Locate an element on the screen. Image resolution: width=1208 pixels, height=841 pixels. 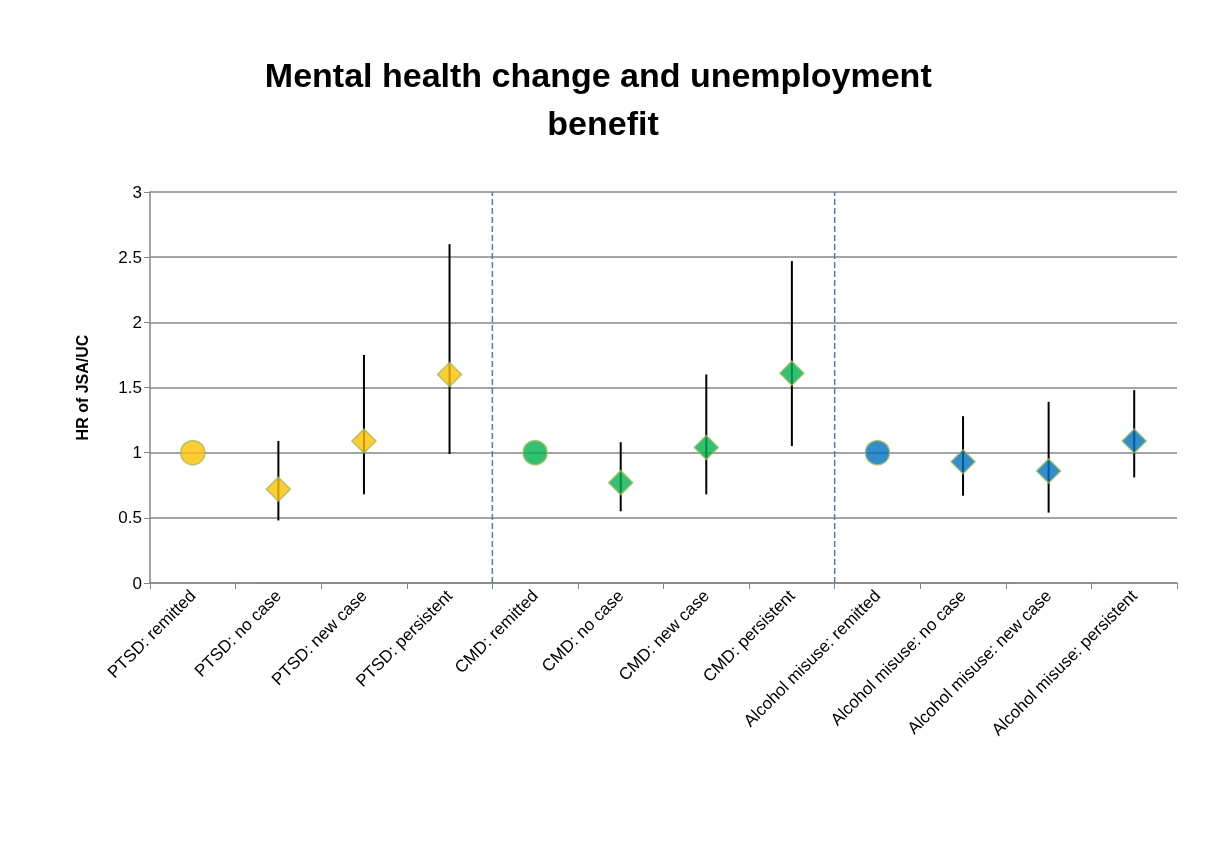
y-tick-label: 3 is located at coordinates (137, 192).